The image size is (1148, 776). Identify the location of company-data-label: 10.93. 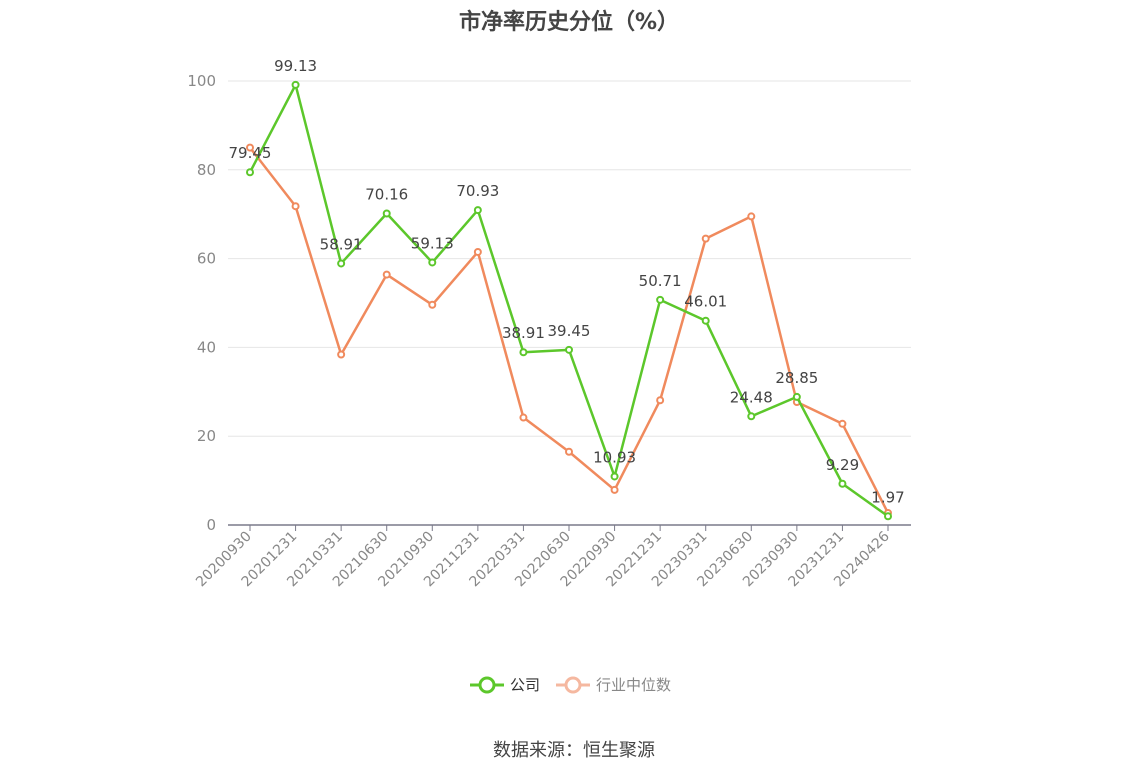
(614, 457).